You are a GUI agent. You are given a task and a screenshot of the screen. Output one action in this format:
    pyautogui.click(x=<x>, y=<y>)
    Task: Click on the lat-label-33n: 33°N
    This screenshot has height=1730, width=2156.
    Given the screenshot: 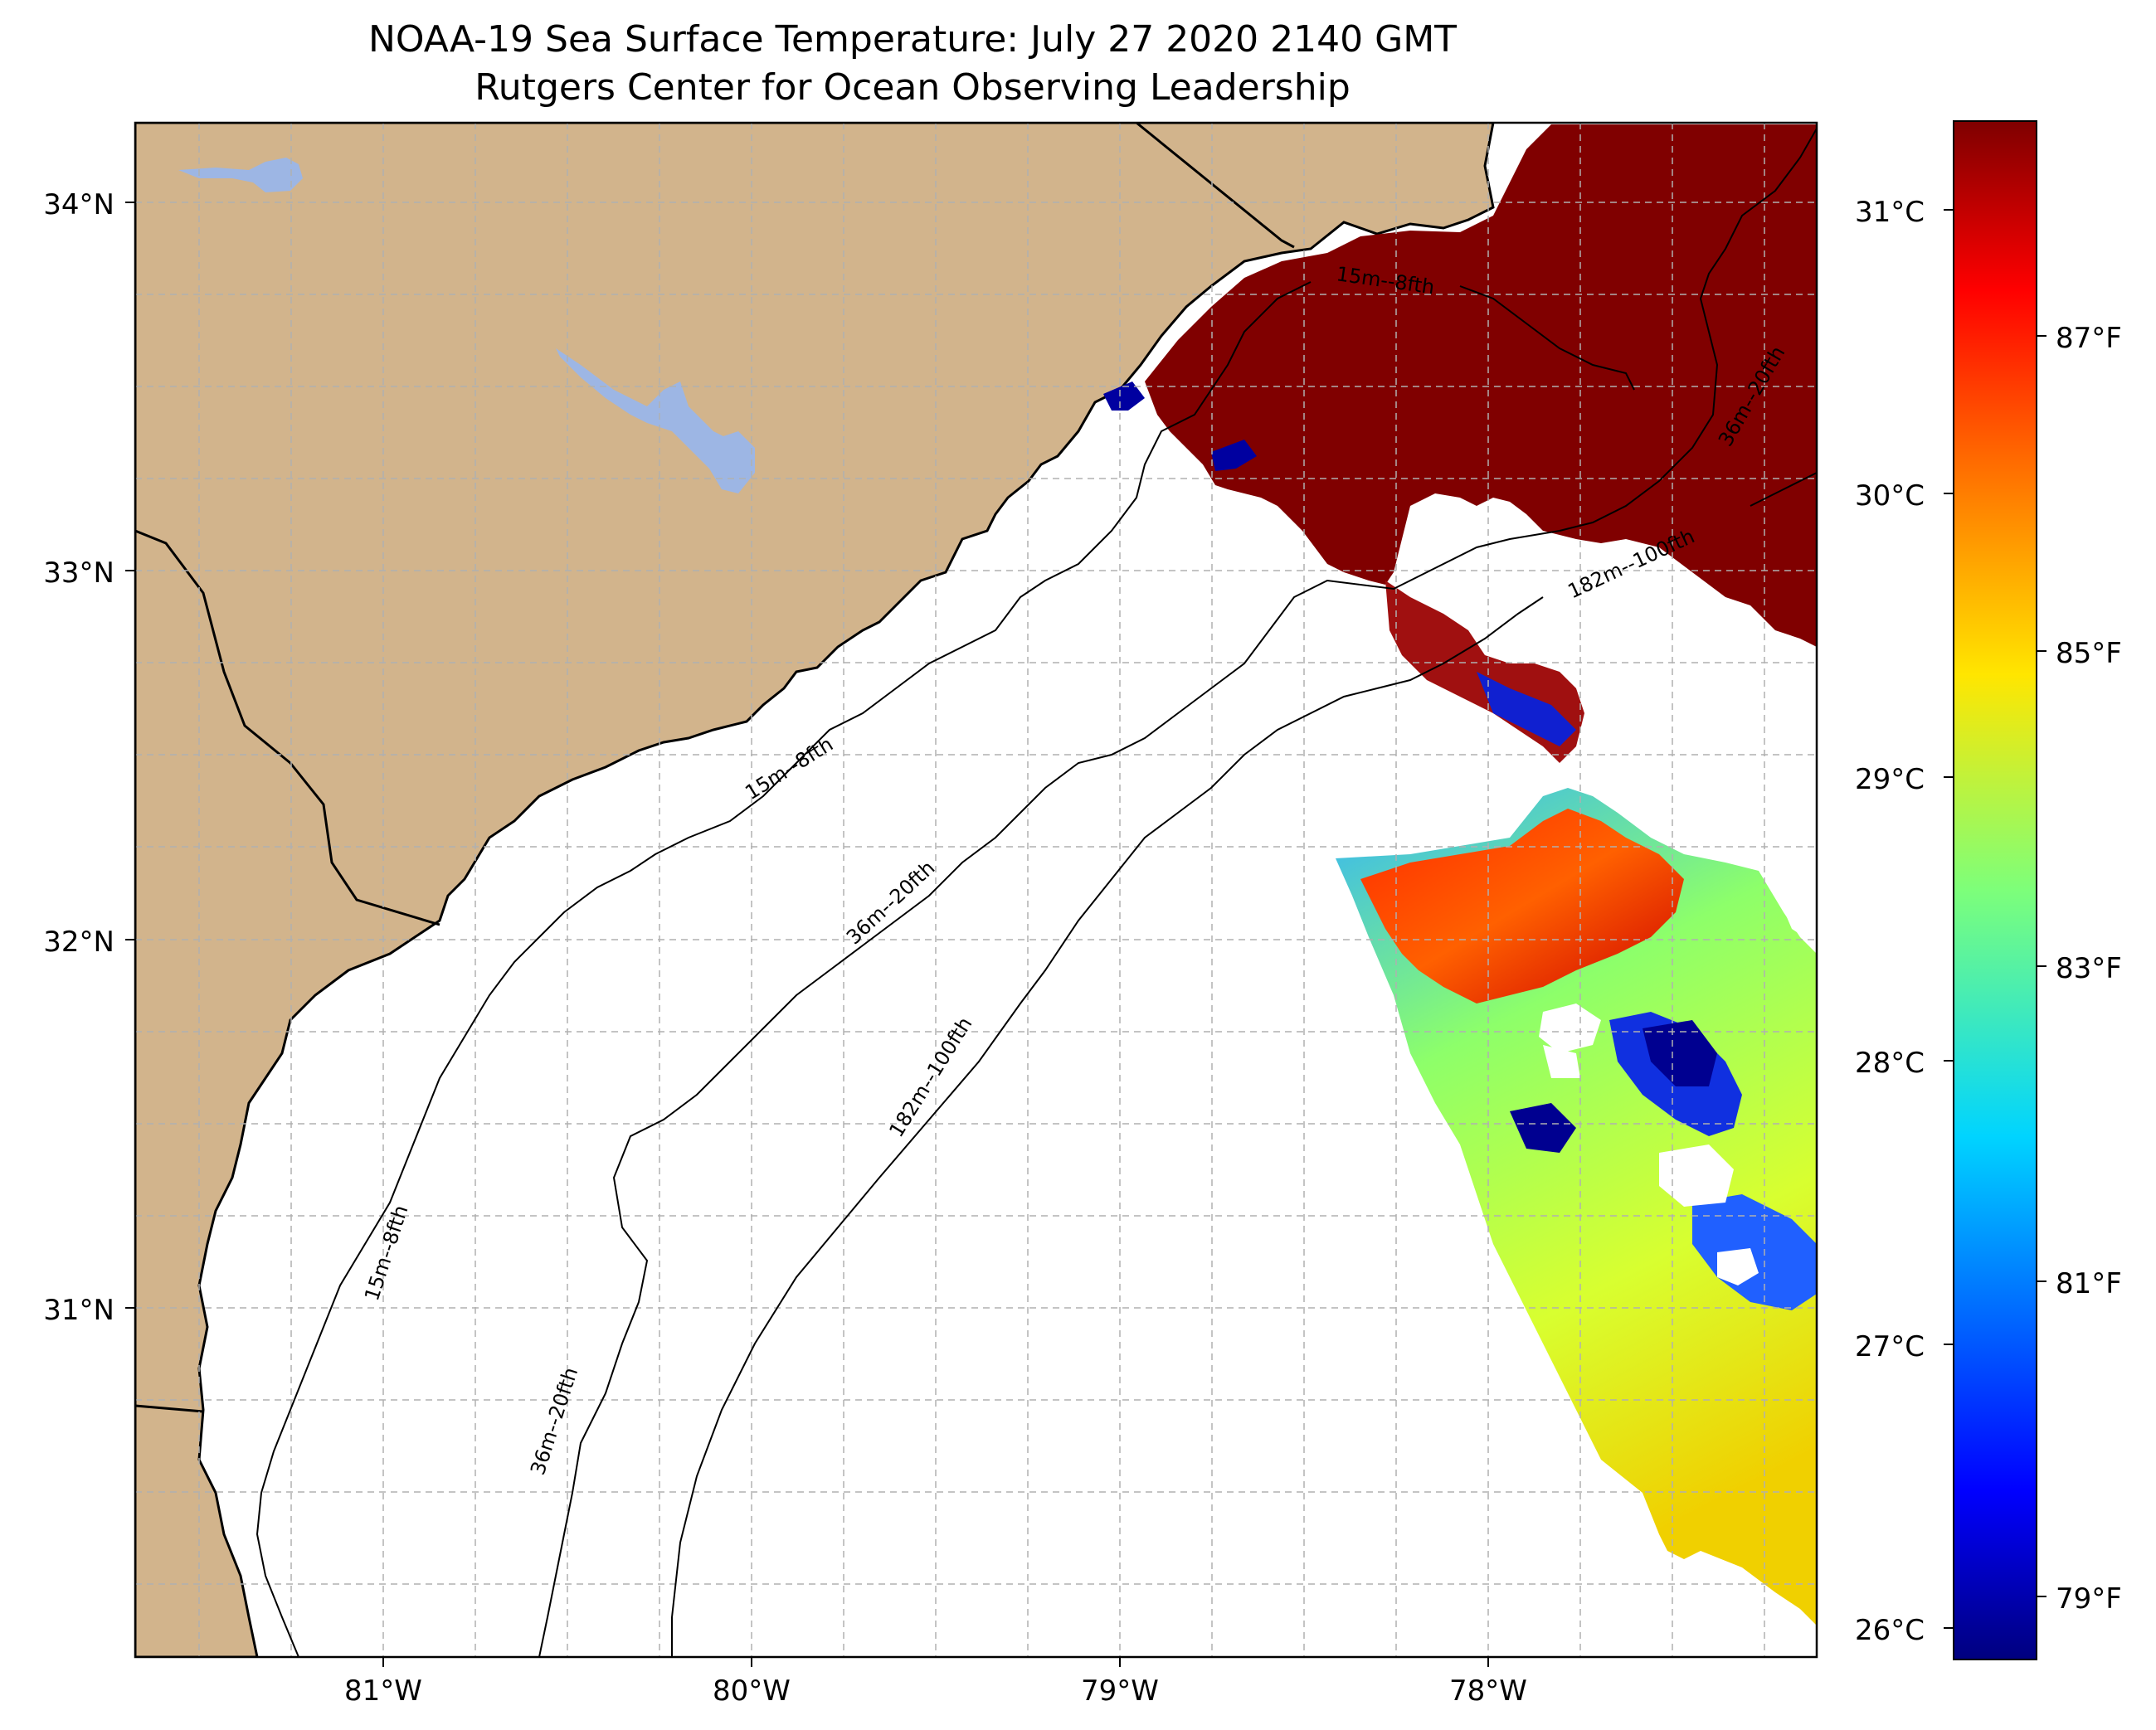 What is the action you would take?
    pyautogui.click(x=78, y=573)
    